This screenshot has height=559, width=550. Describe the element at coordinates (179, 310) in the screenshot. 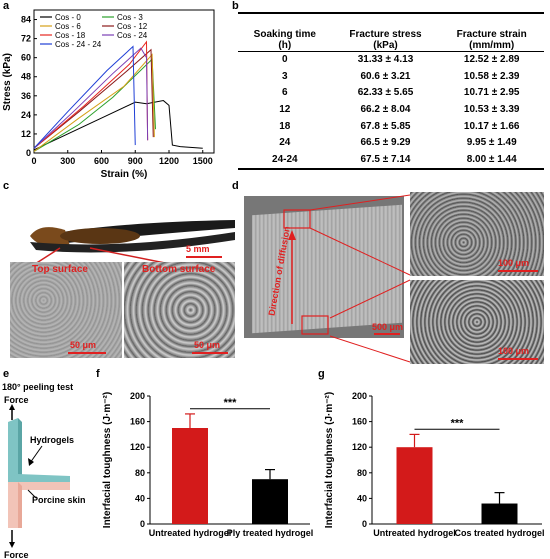

I see `bottom-surface-sem: Bottom surface 50 μm` at that location.